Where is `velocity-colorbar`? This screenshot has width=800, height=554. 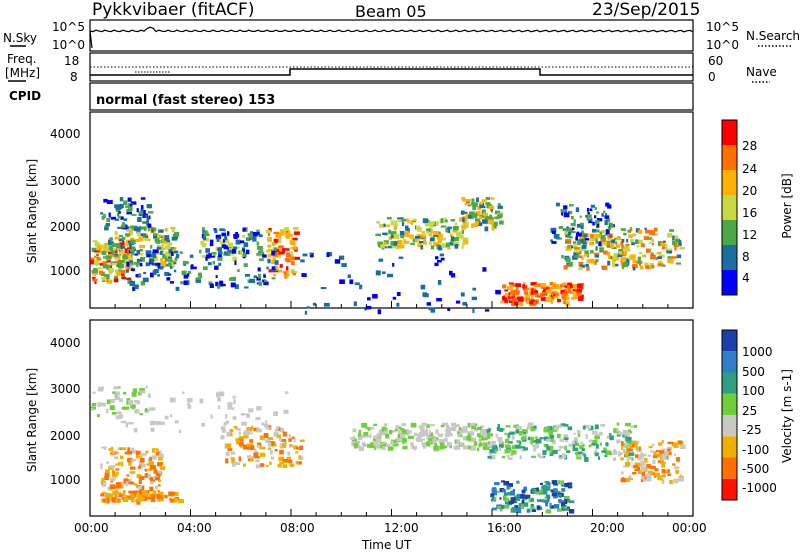
velocity-colorbar is located at coordinates (729, 415).